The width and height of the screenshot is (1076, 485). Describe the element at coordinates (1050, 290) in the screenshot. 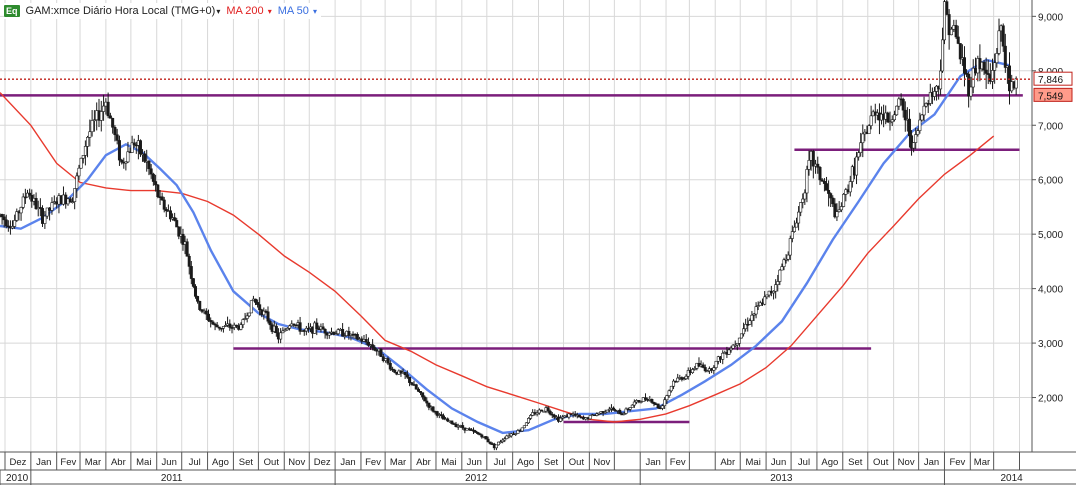

I see `y-tick-label: 4,000` at that location.